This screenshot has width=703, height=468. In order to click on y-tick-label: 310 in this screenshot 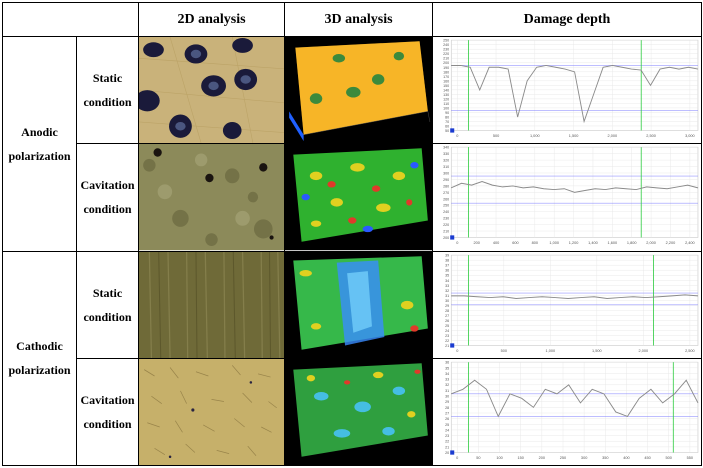, I will do `click(446, 167)`.